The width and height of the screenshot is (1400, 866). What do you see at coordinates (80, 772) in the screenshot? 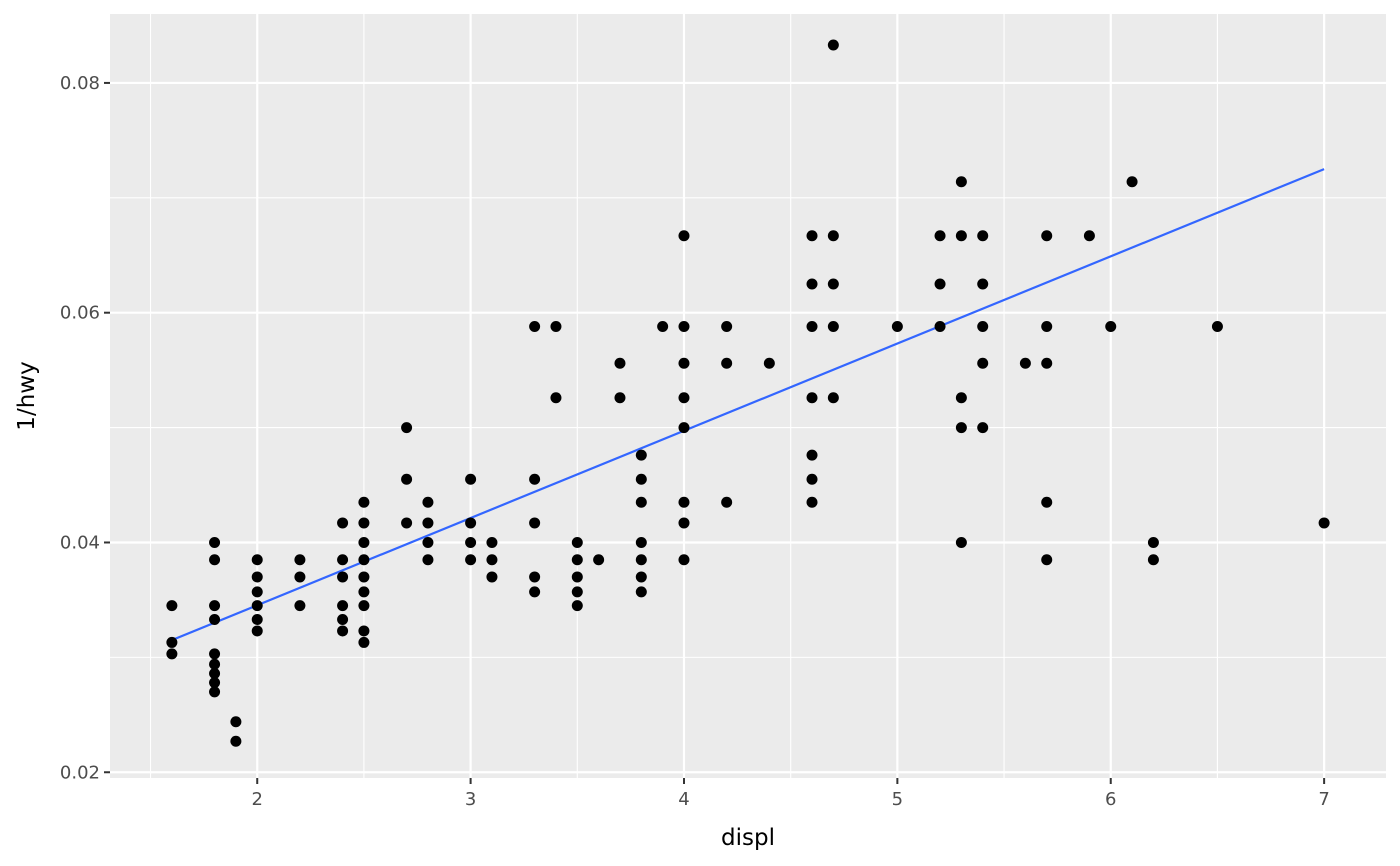
I see `y-tick-label: 0.02` at bounding box center [80, 772].